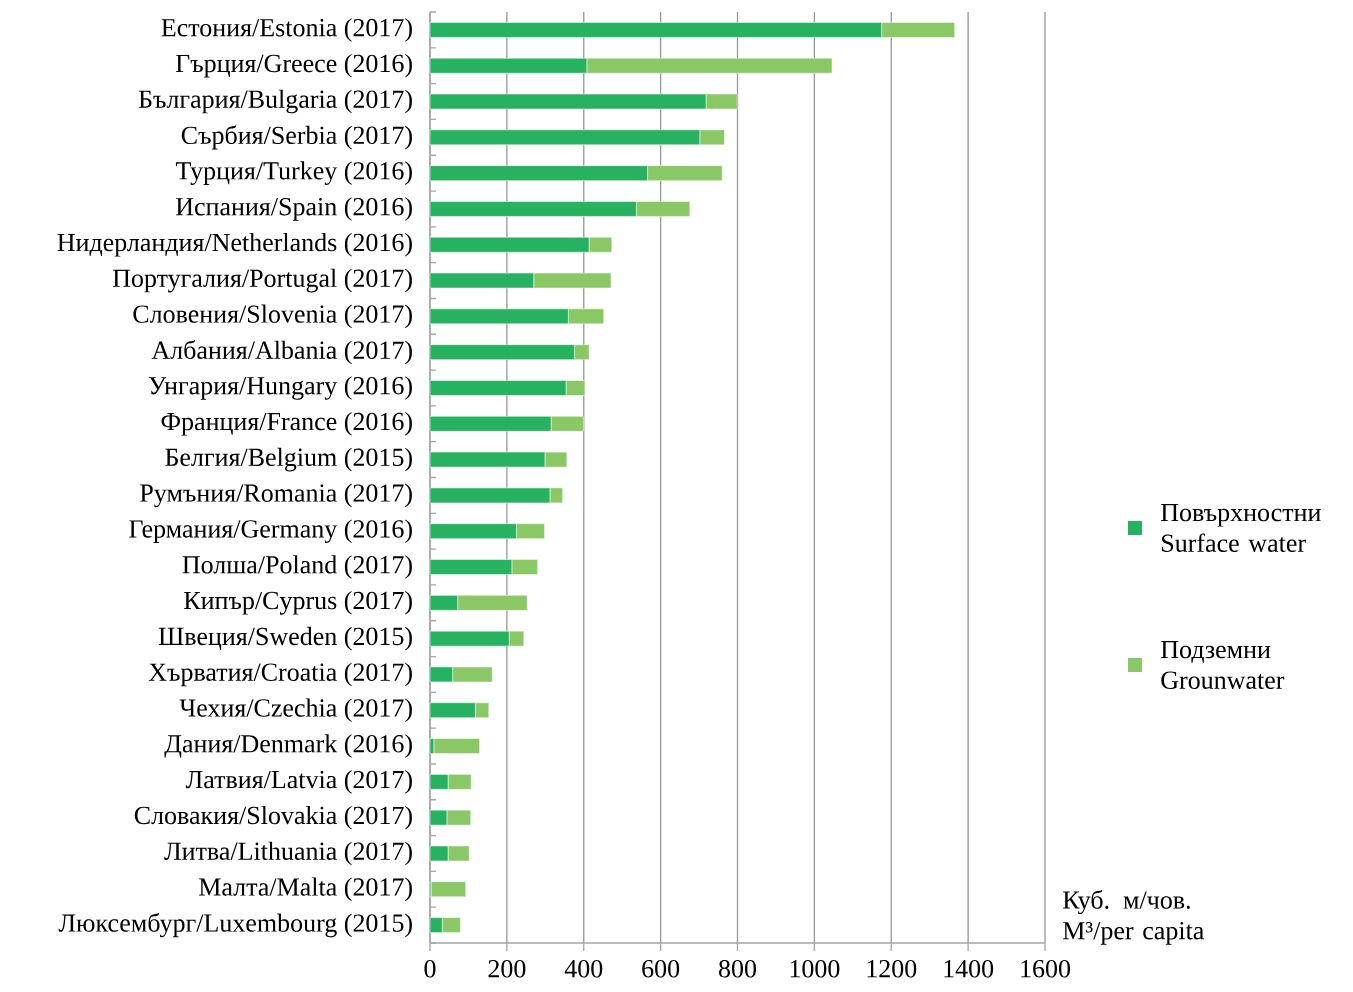 The height and width of the screenshot is (992, 1353). What do you see at coordinates (234, 244) in the screenshot?
I see `y-tick-label: Нидерландия/Netherlands (2016)` at bounding box center [234, 244].